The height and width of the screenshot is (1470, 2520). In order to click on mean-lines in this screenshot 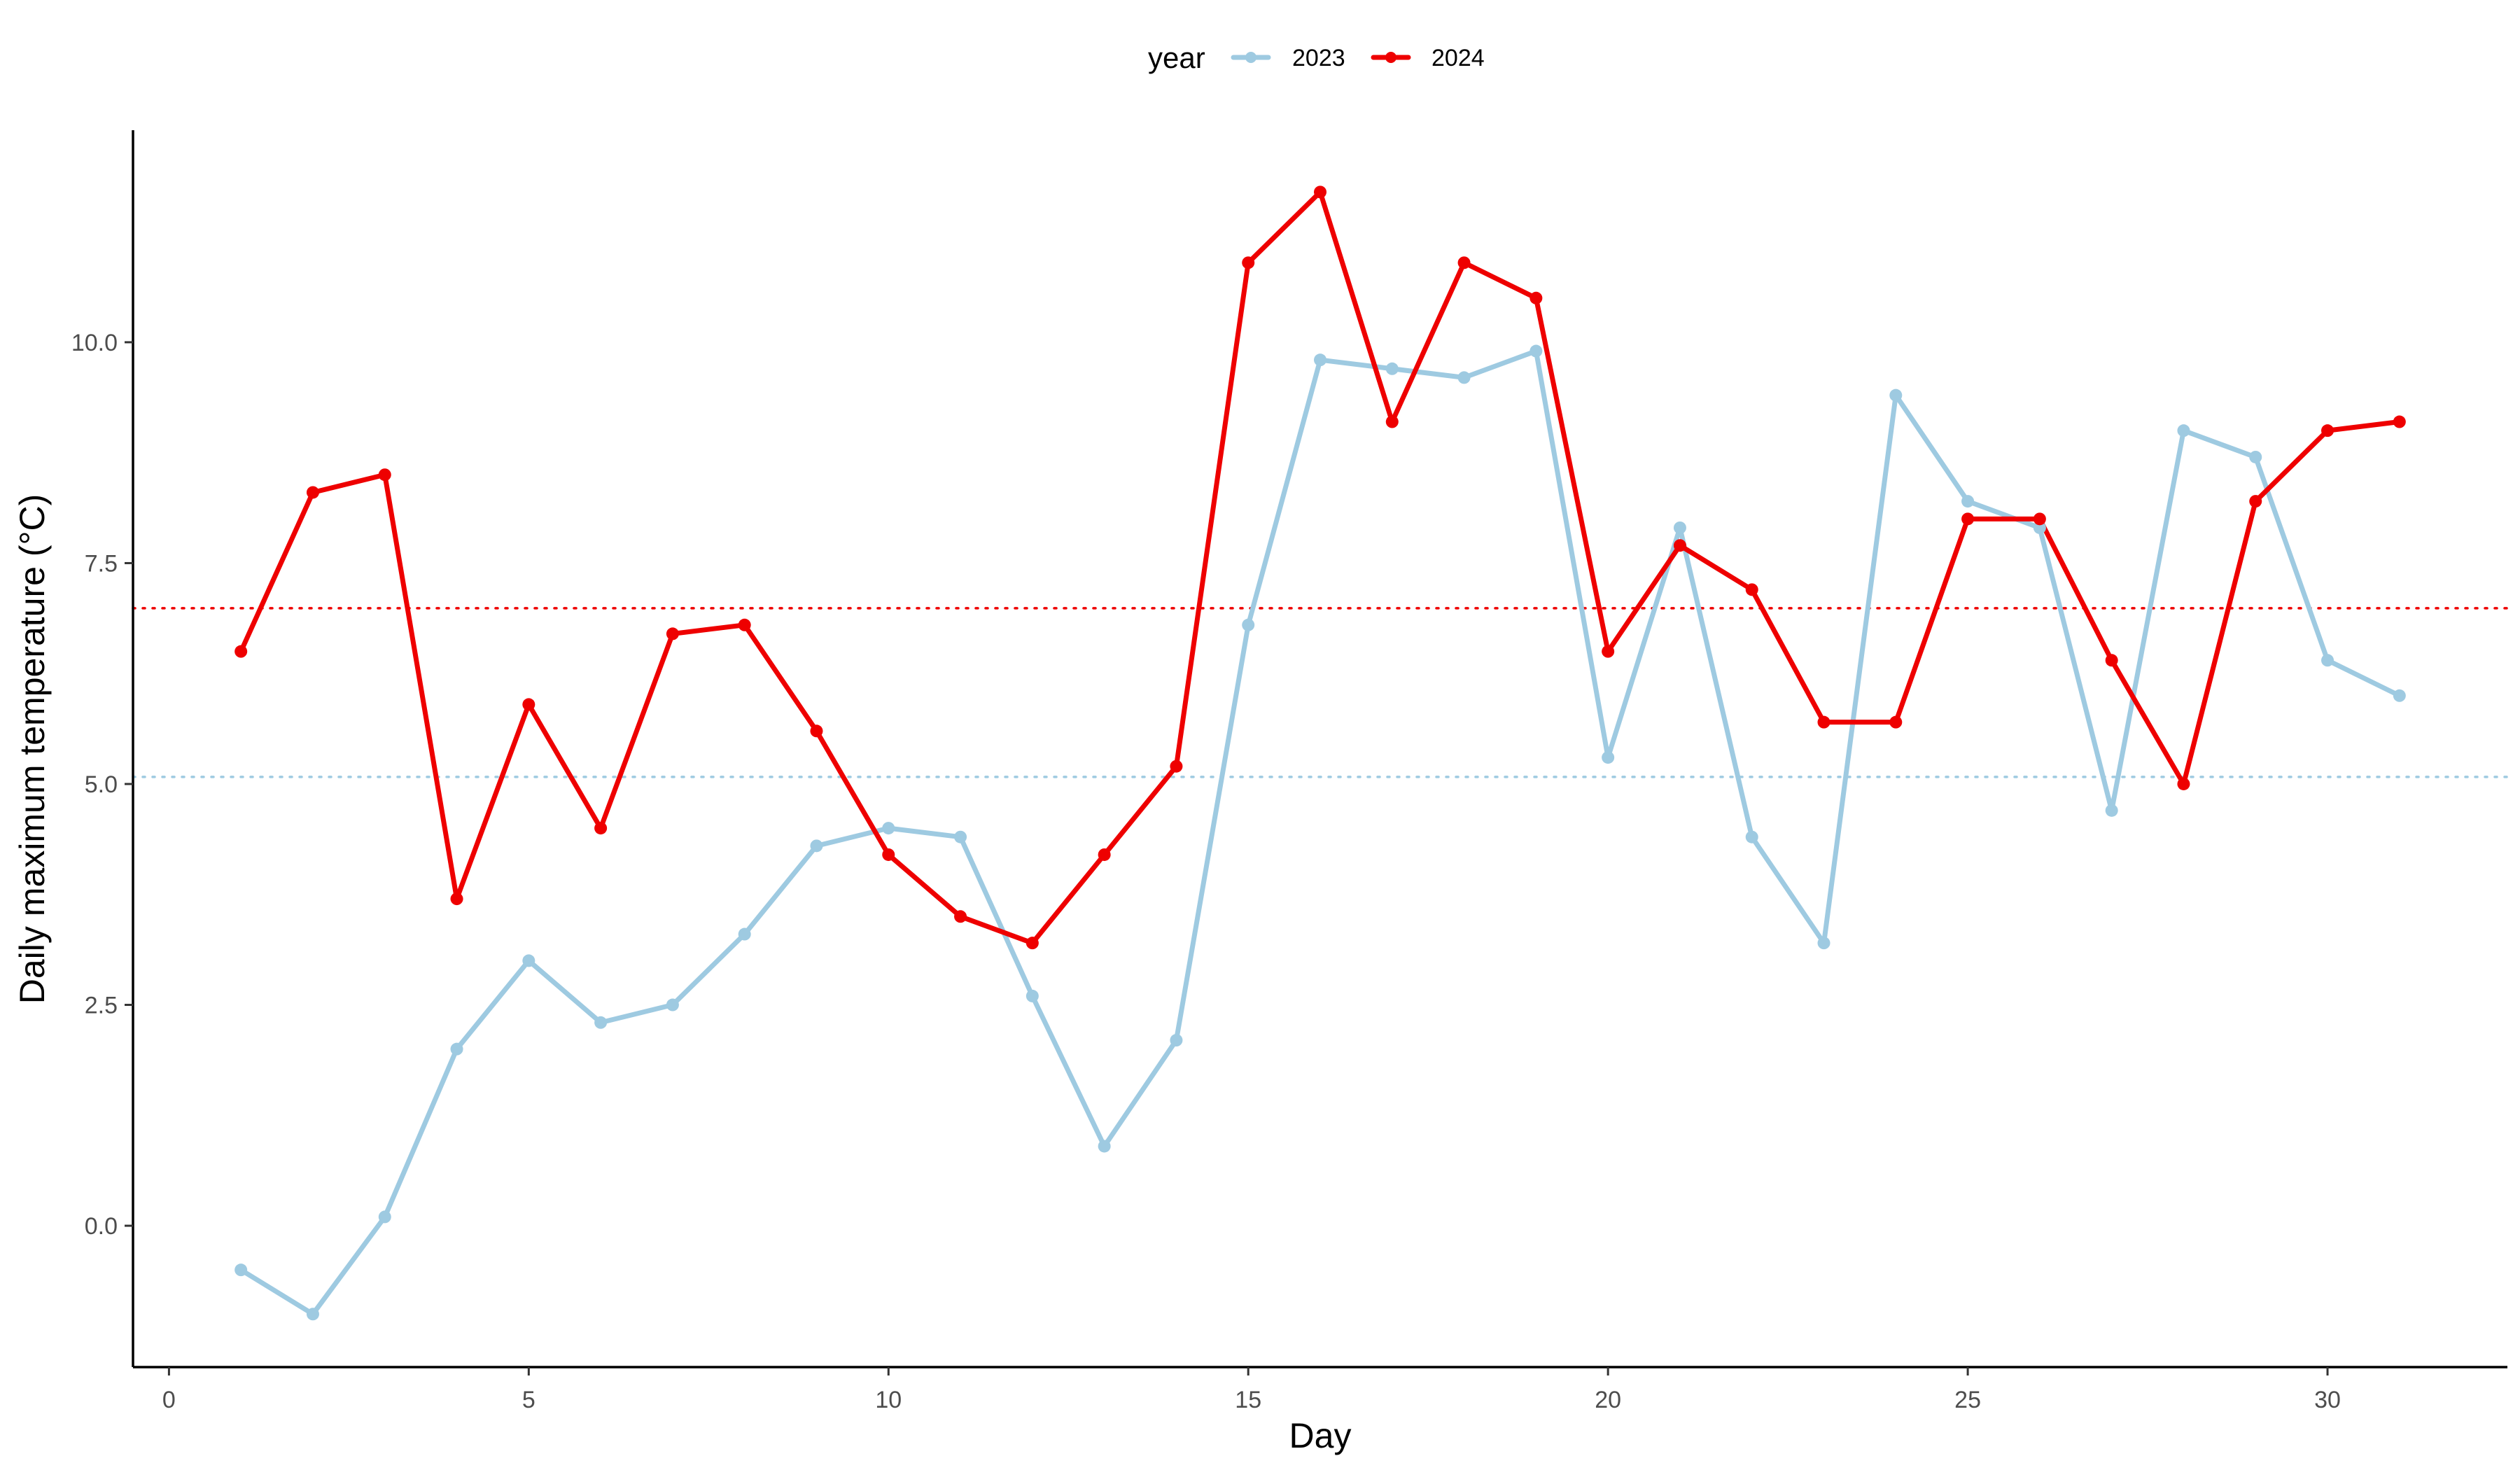, I will do `click(1320, 692)`.